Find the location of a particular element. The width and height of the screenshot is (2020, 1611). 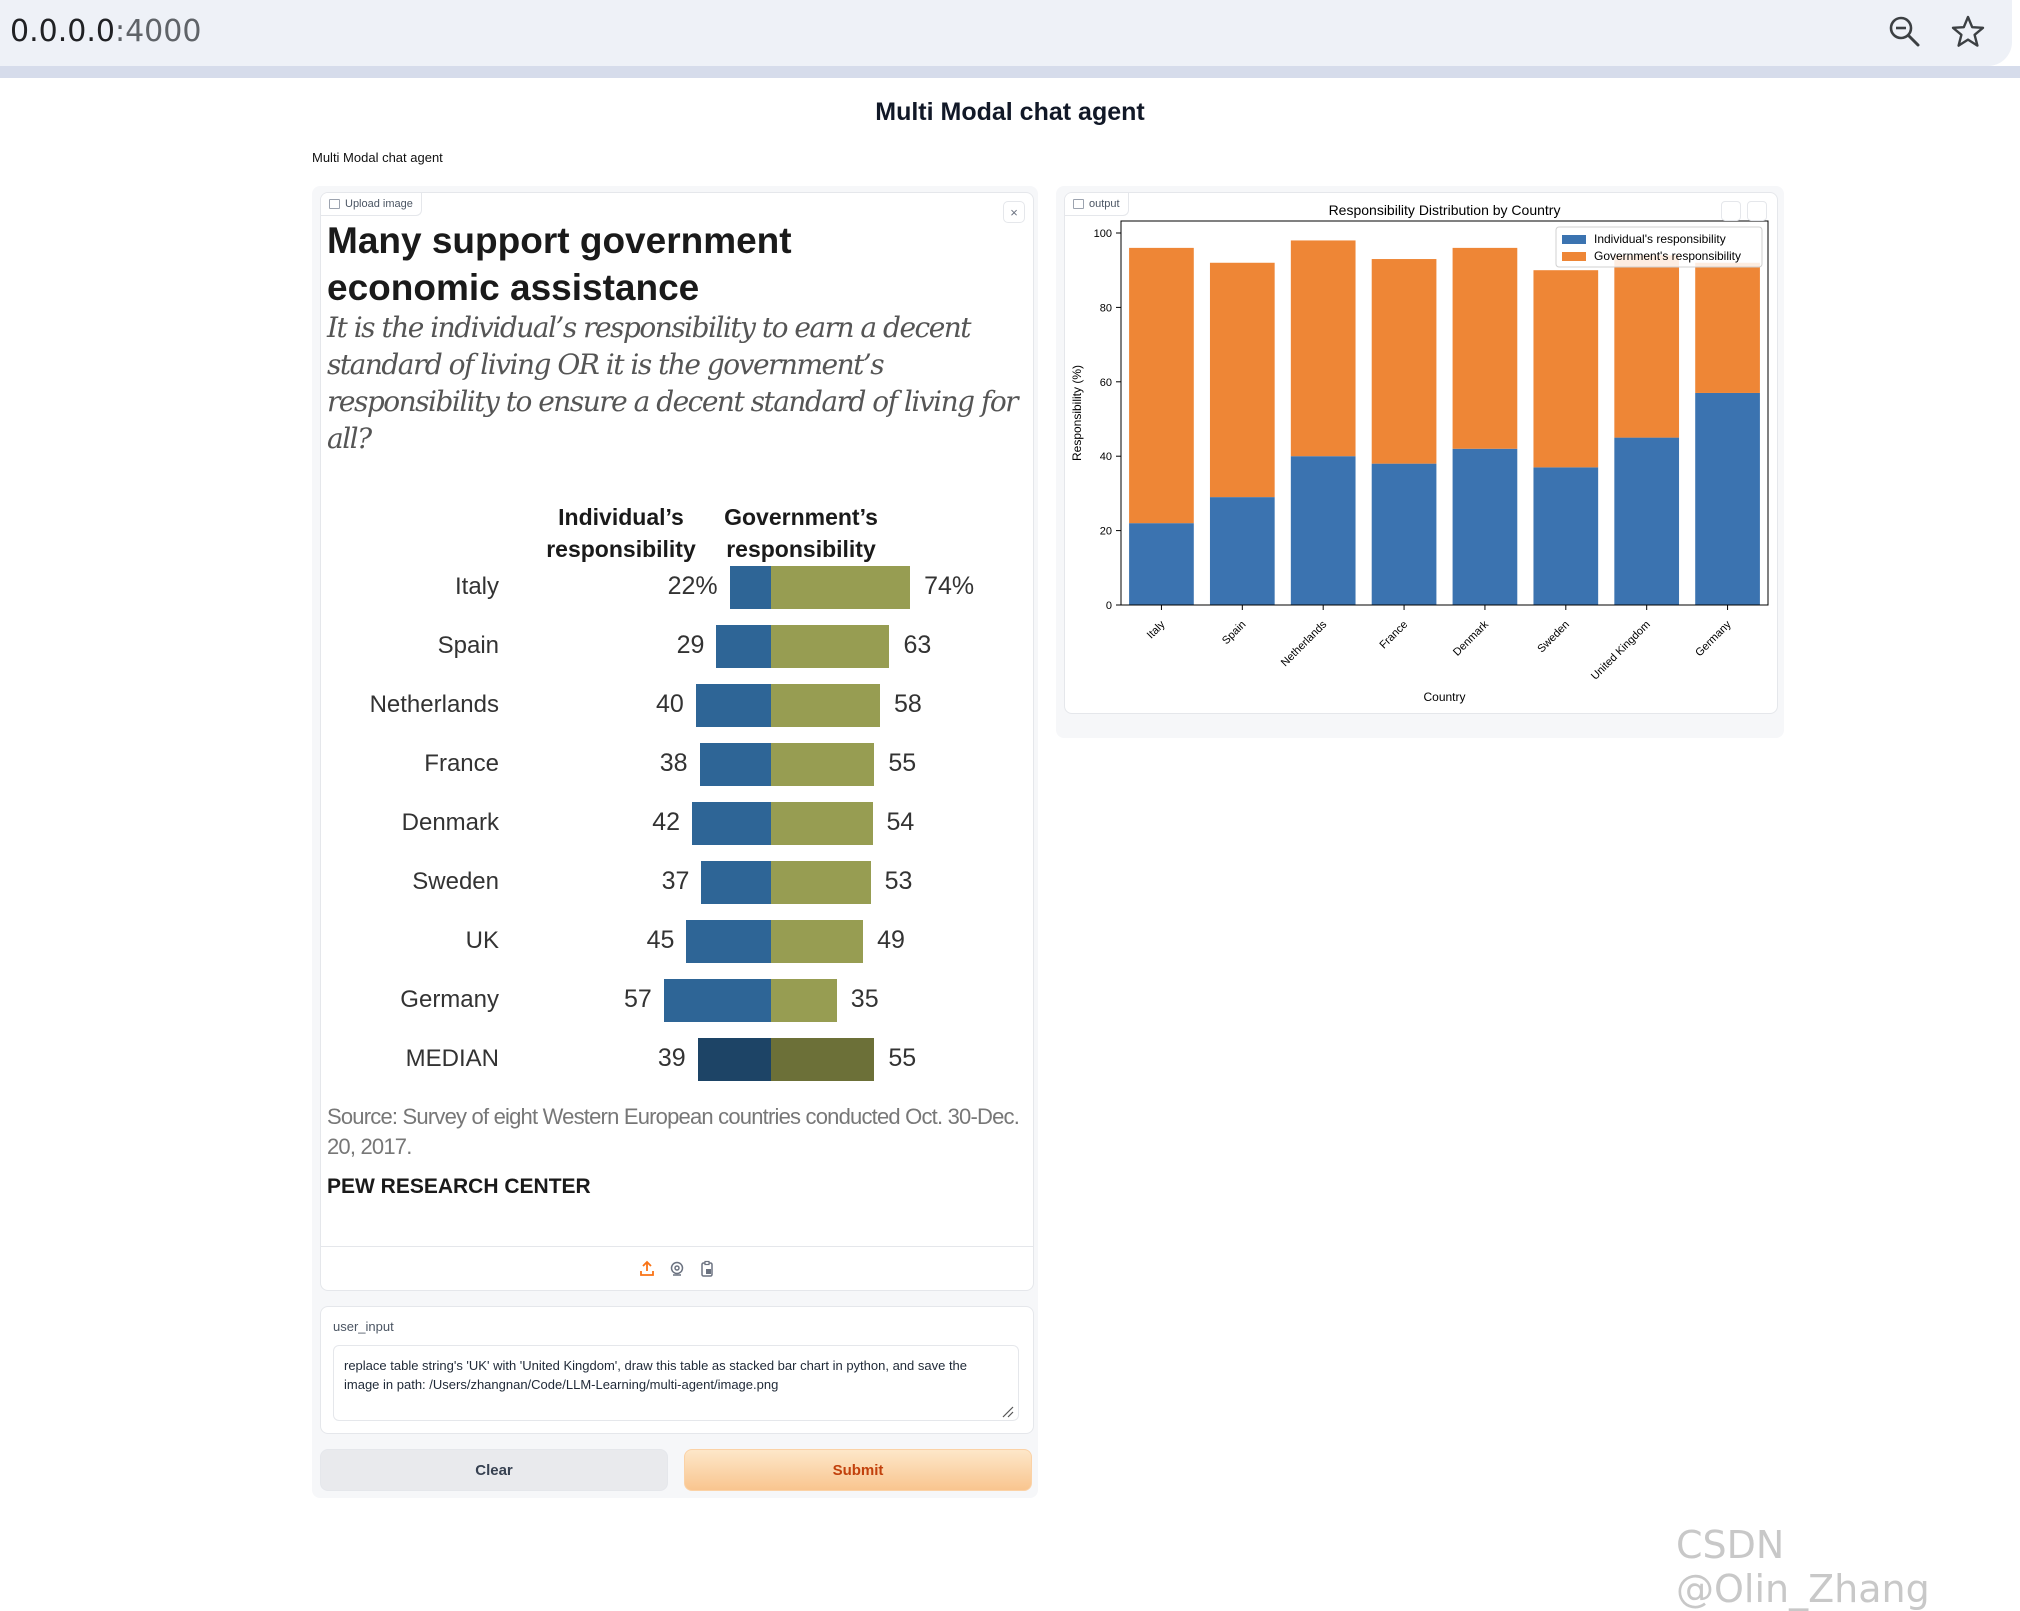

col-header-government: Government’s responsibility is located at coordinates (801, 533).